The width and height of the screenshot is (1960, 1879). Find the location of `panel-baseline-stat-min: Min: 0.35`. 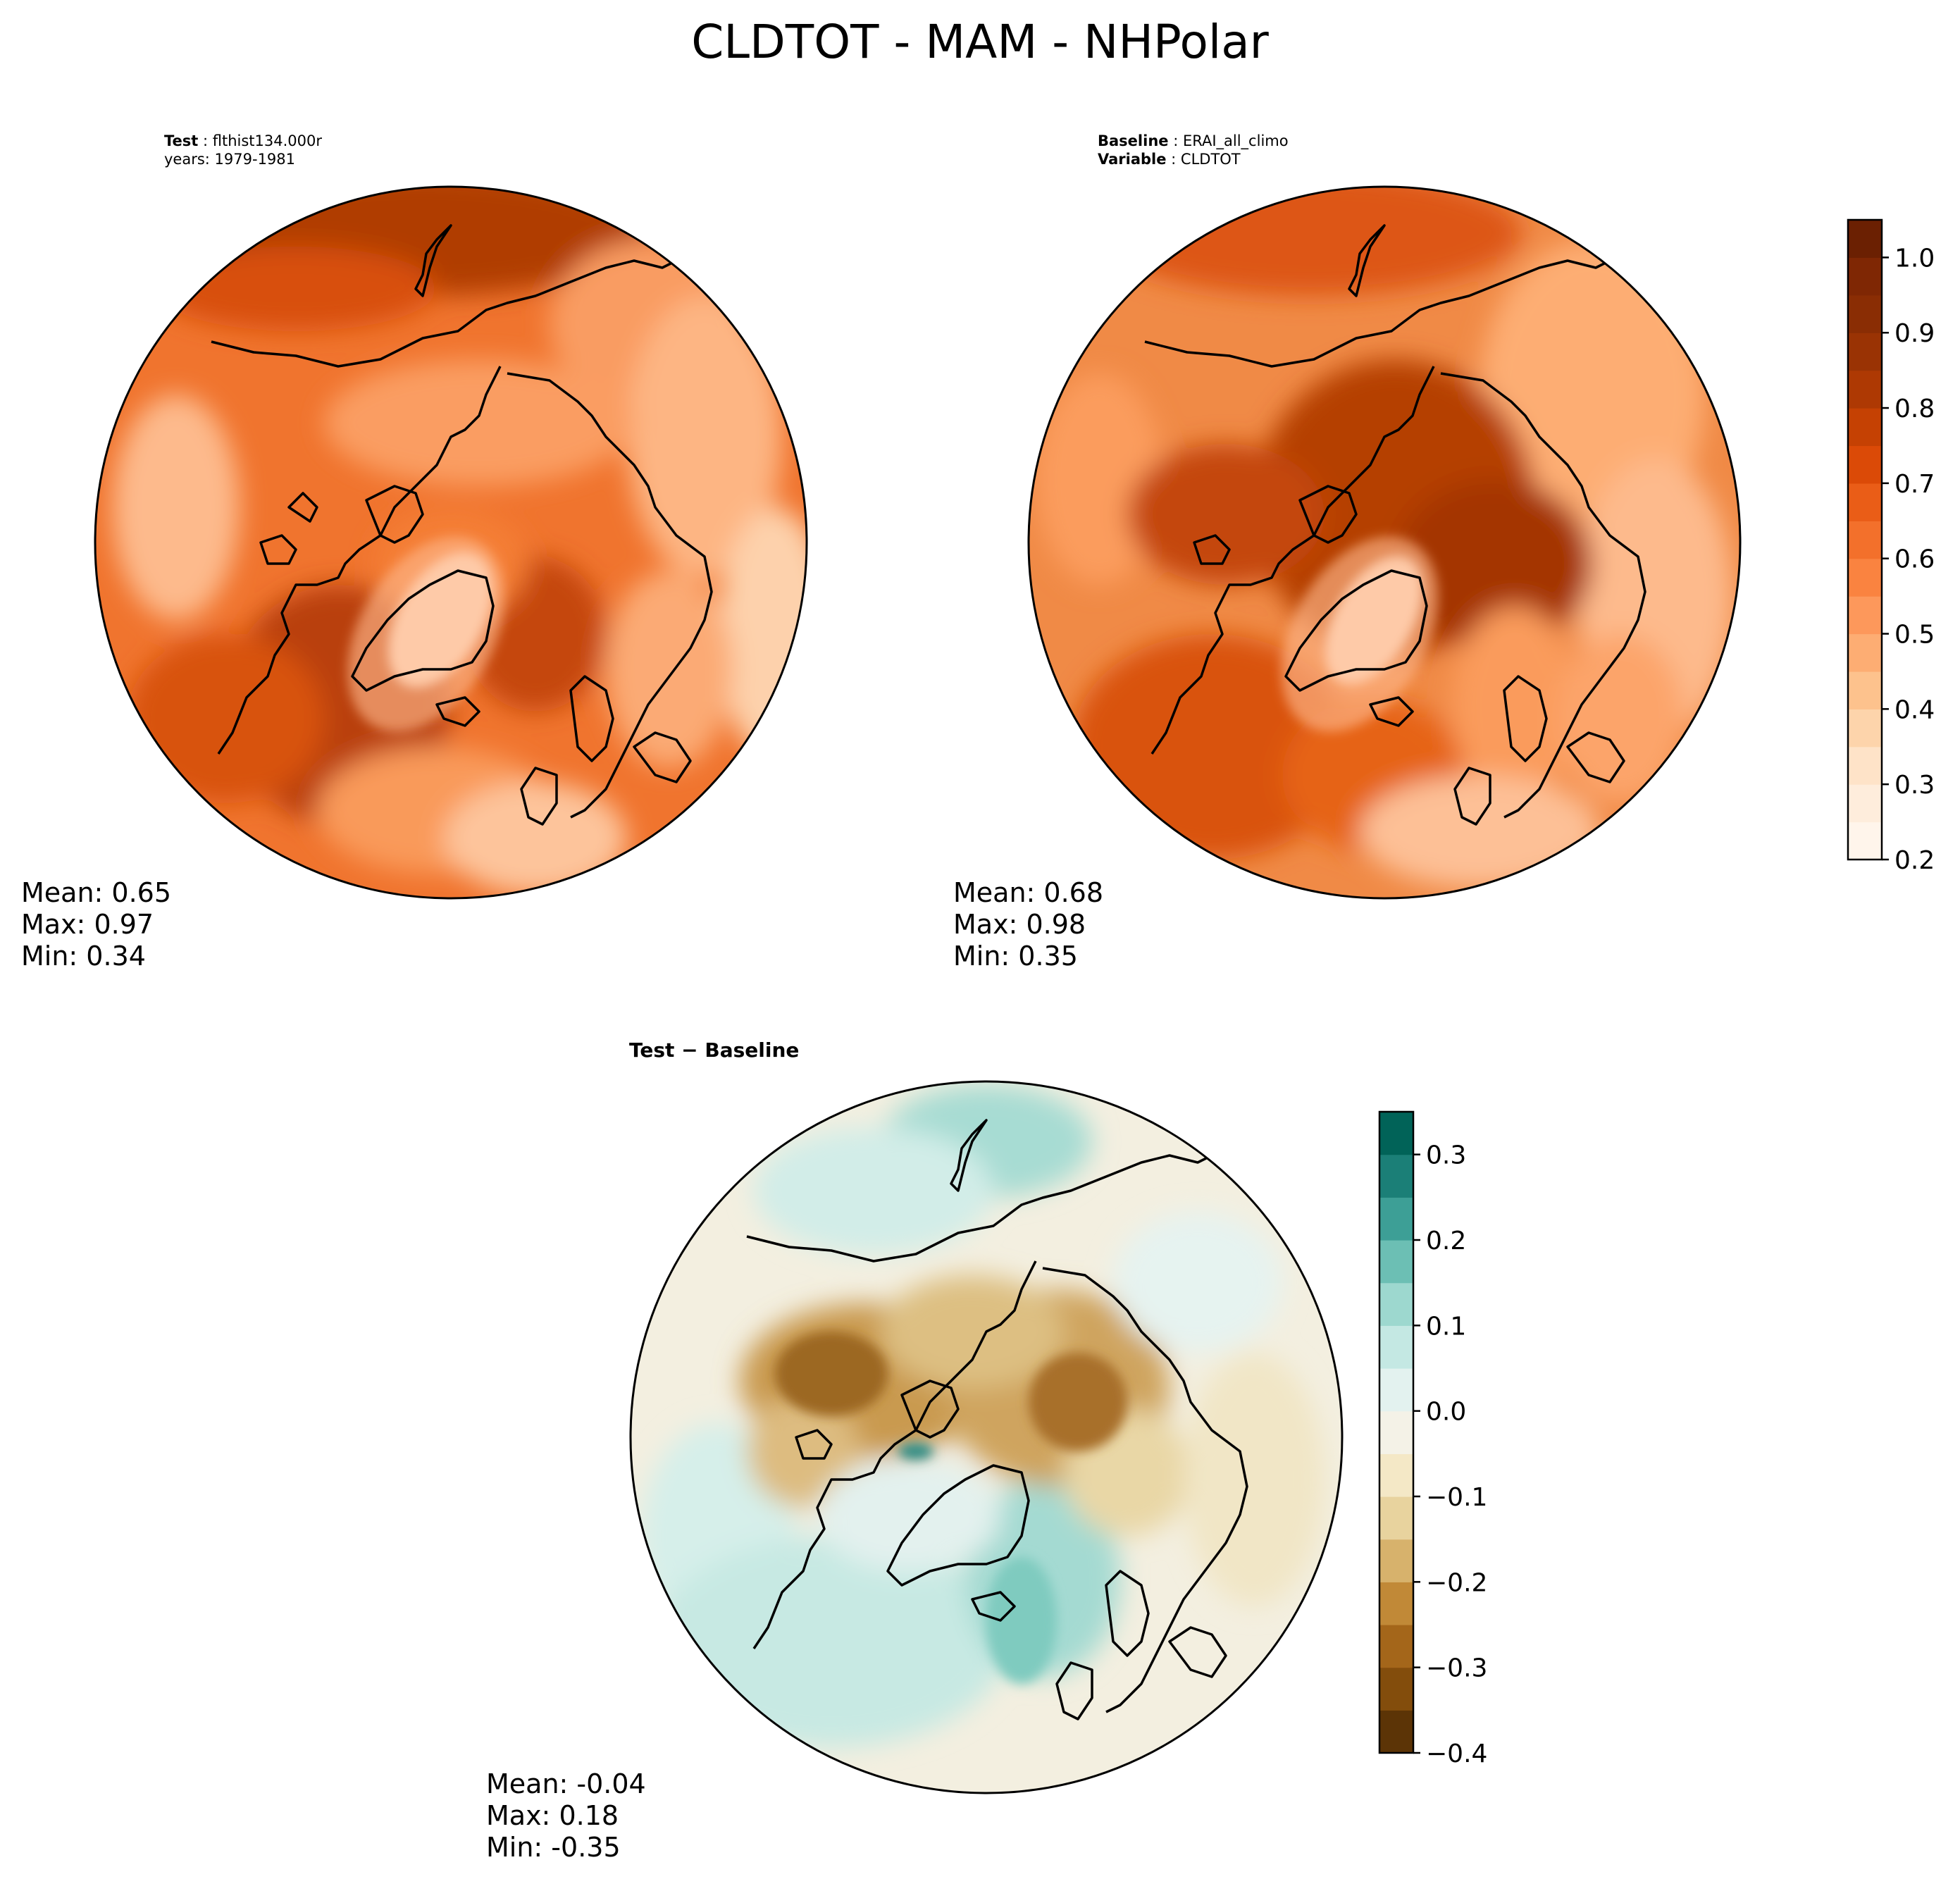

panel-baseline-stat-min: Min: 0.35 is located at coordinates (1016, 956).